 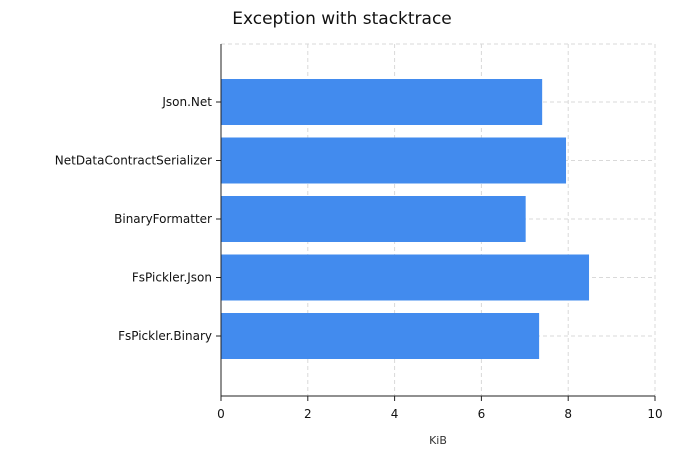 What do you see at coordinates (221, 414) in the screenshot?
I see `x-tick-label-0: 0` at bounding box center [221, 414].